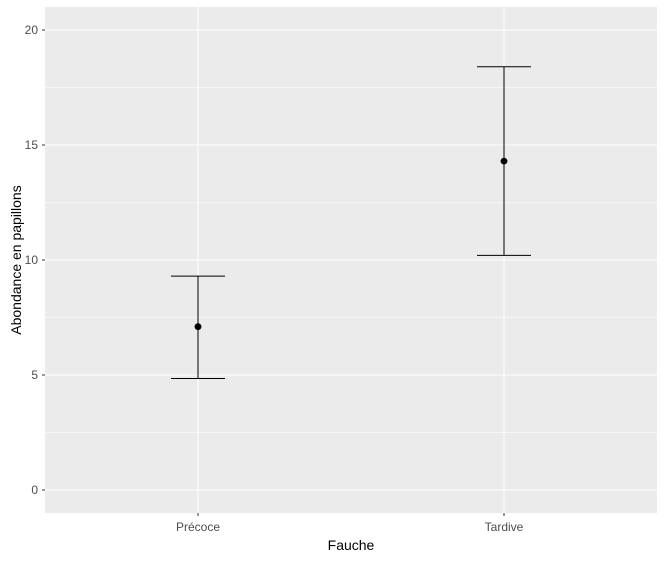 Image resolution: width=667 pixels, height=565 pixels. What do you see at coordinates (504, 527) in the screenshot?
I see `x-tick-label: Tardive` at bounding box center [504, 527].